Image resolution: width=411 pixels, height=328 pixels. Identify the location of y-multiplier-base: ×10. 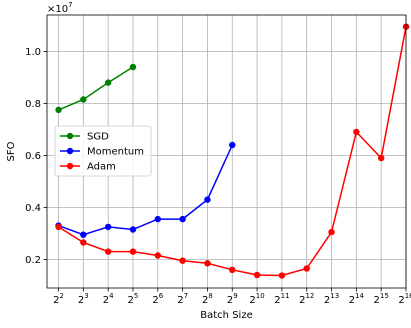
(57, 9).